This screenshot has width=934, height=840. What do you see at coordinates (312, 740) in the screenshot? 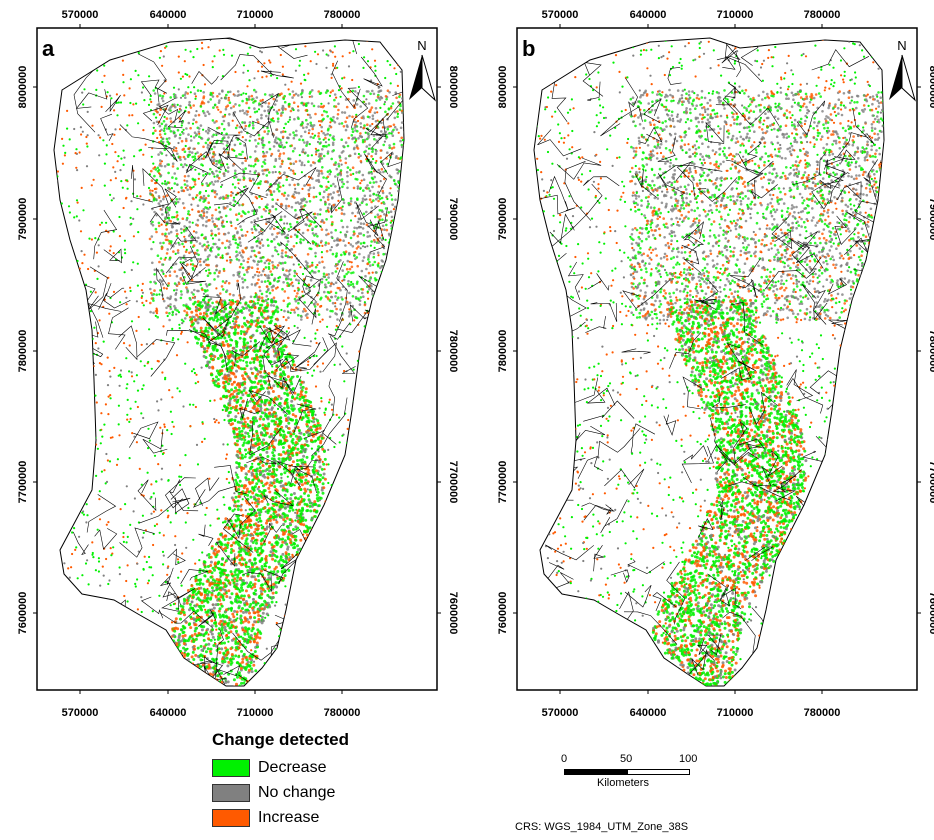
I see `legend-title: Change detected` at bounding box center [312, 740].